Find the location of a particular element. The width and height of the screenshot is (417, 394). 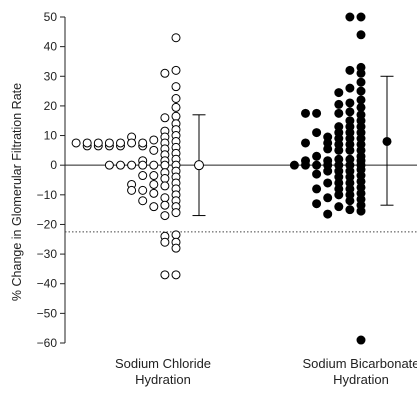

y-axis: 50 40 30 20 10 0 −10 −20 −30 −40 −50 −60 is located at coordinates (51, 180).